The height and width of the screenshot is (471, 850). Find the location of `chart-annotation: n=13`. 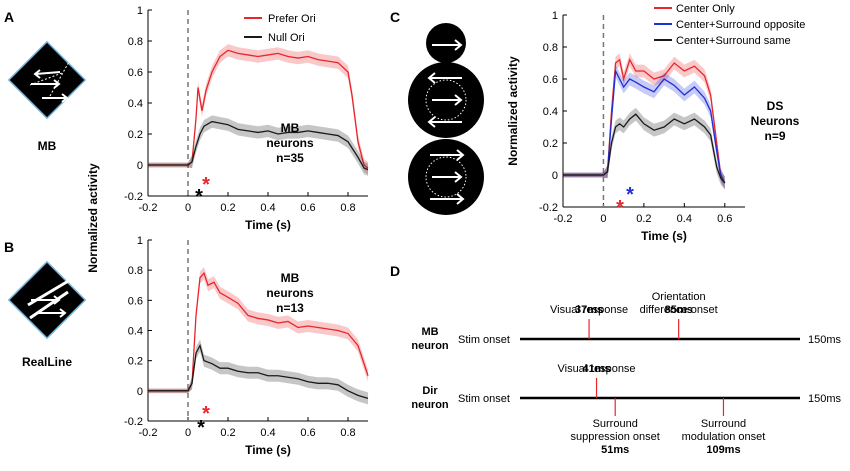

chart-annotation: n=13 is located at coordinates (290, 308).